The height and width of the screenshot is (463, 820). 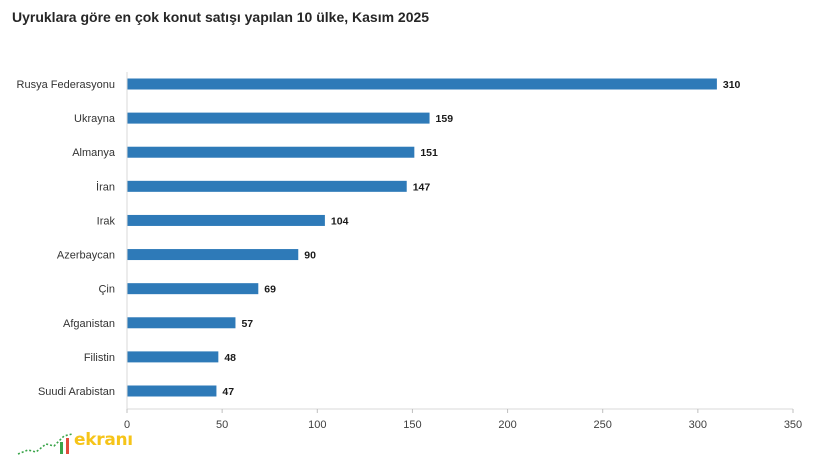 I want to click on x-tick-label: 350, so click(x=793, y=425).